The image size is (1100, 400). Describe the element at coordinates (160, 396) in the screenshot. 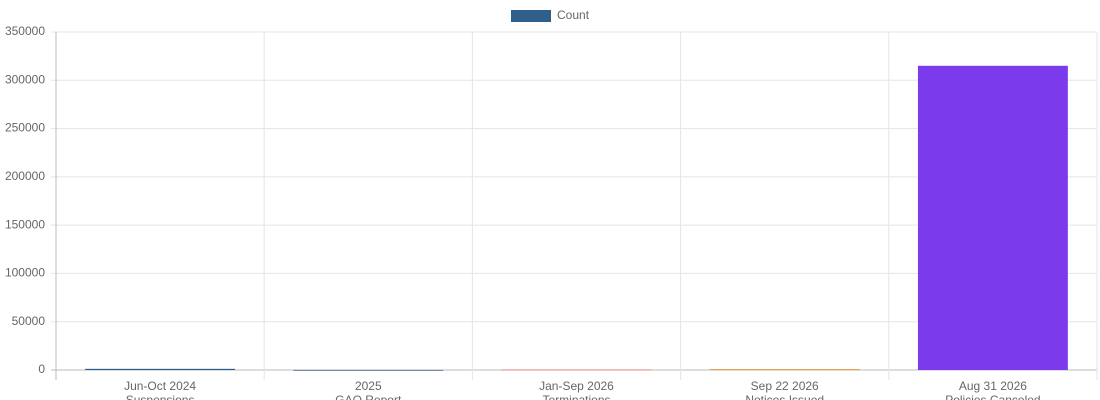

I see `x-tick-label: Suspensions` at that location.